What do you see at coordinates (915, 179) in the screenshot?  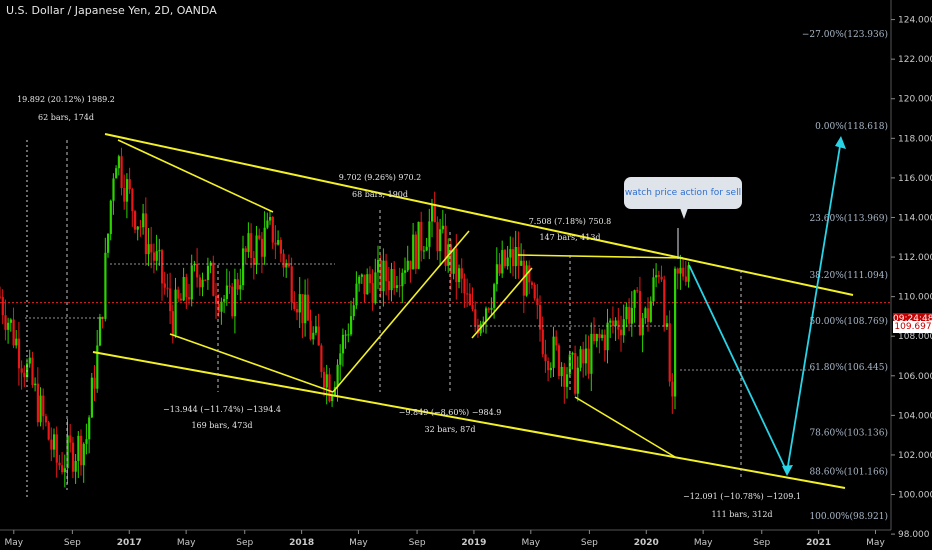 I see `price-tick-label: 116.000` at bounding box center [915, 179].